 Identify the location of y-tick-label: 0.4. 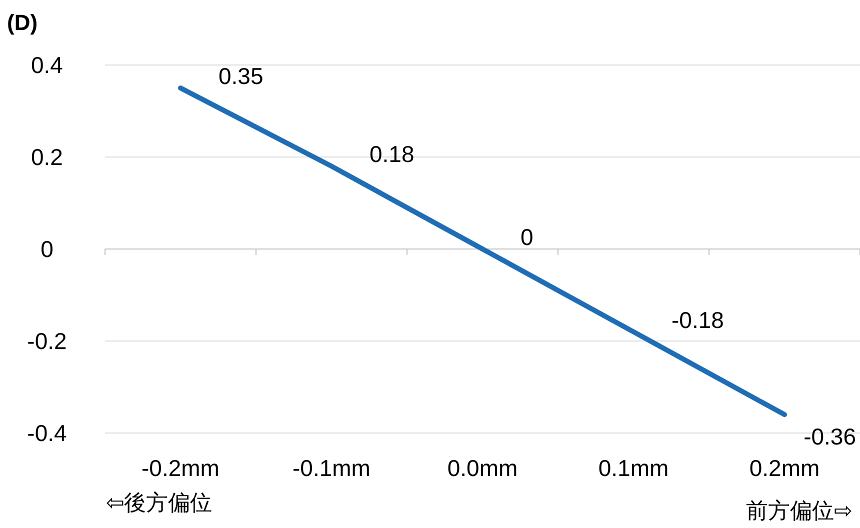
(47, 65).